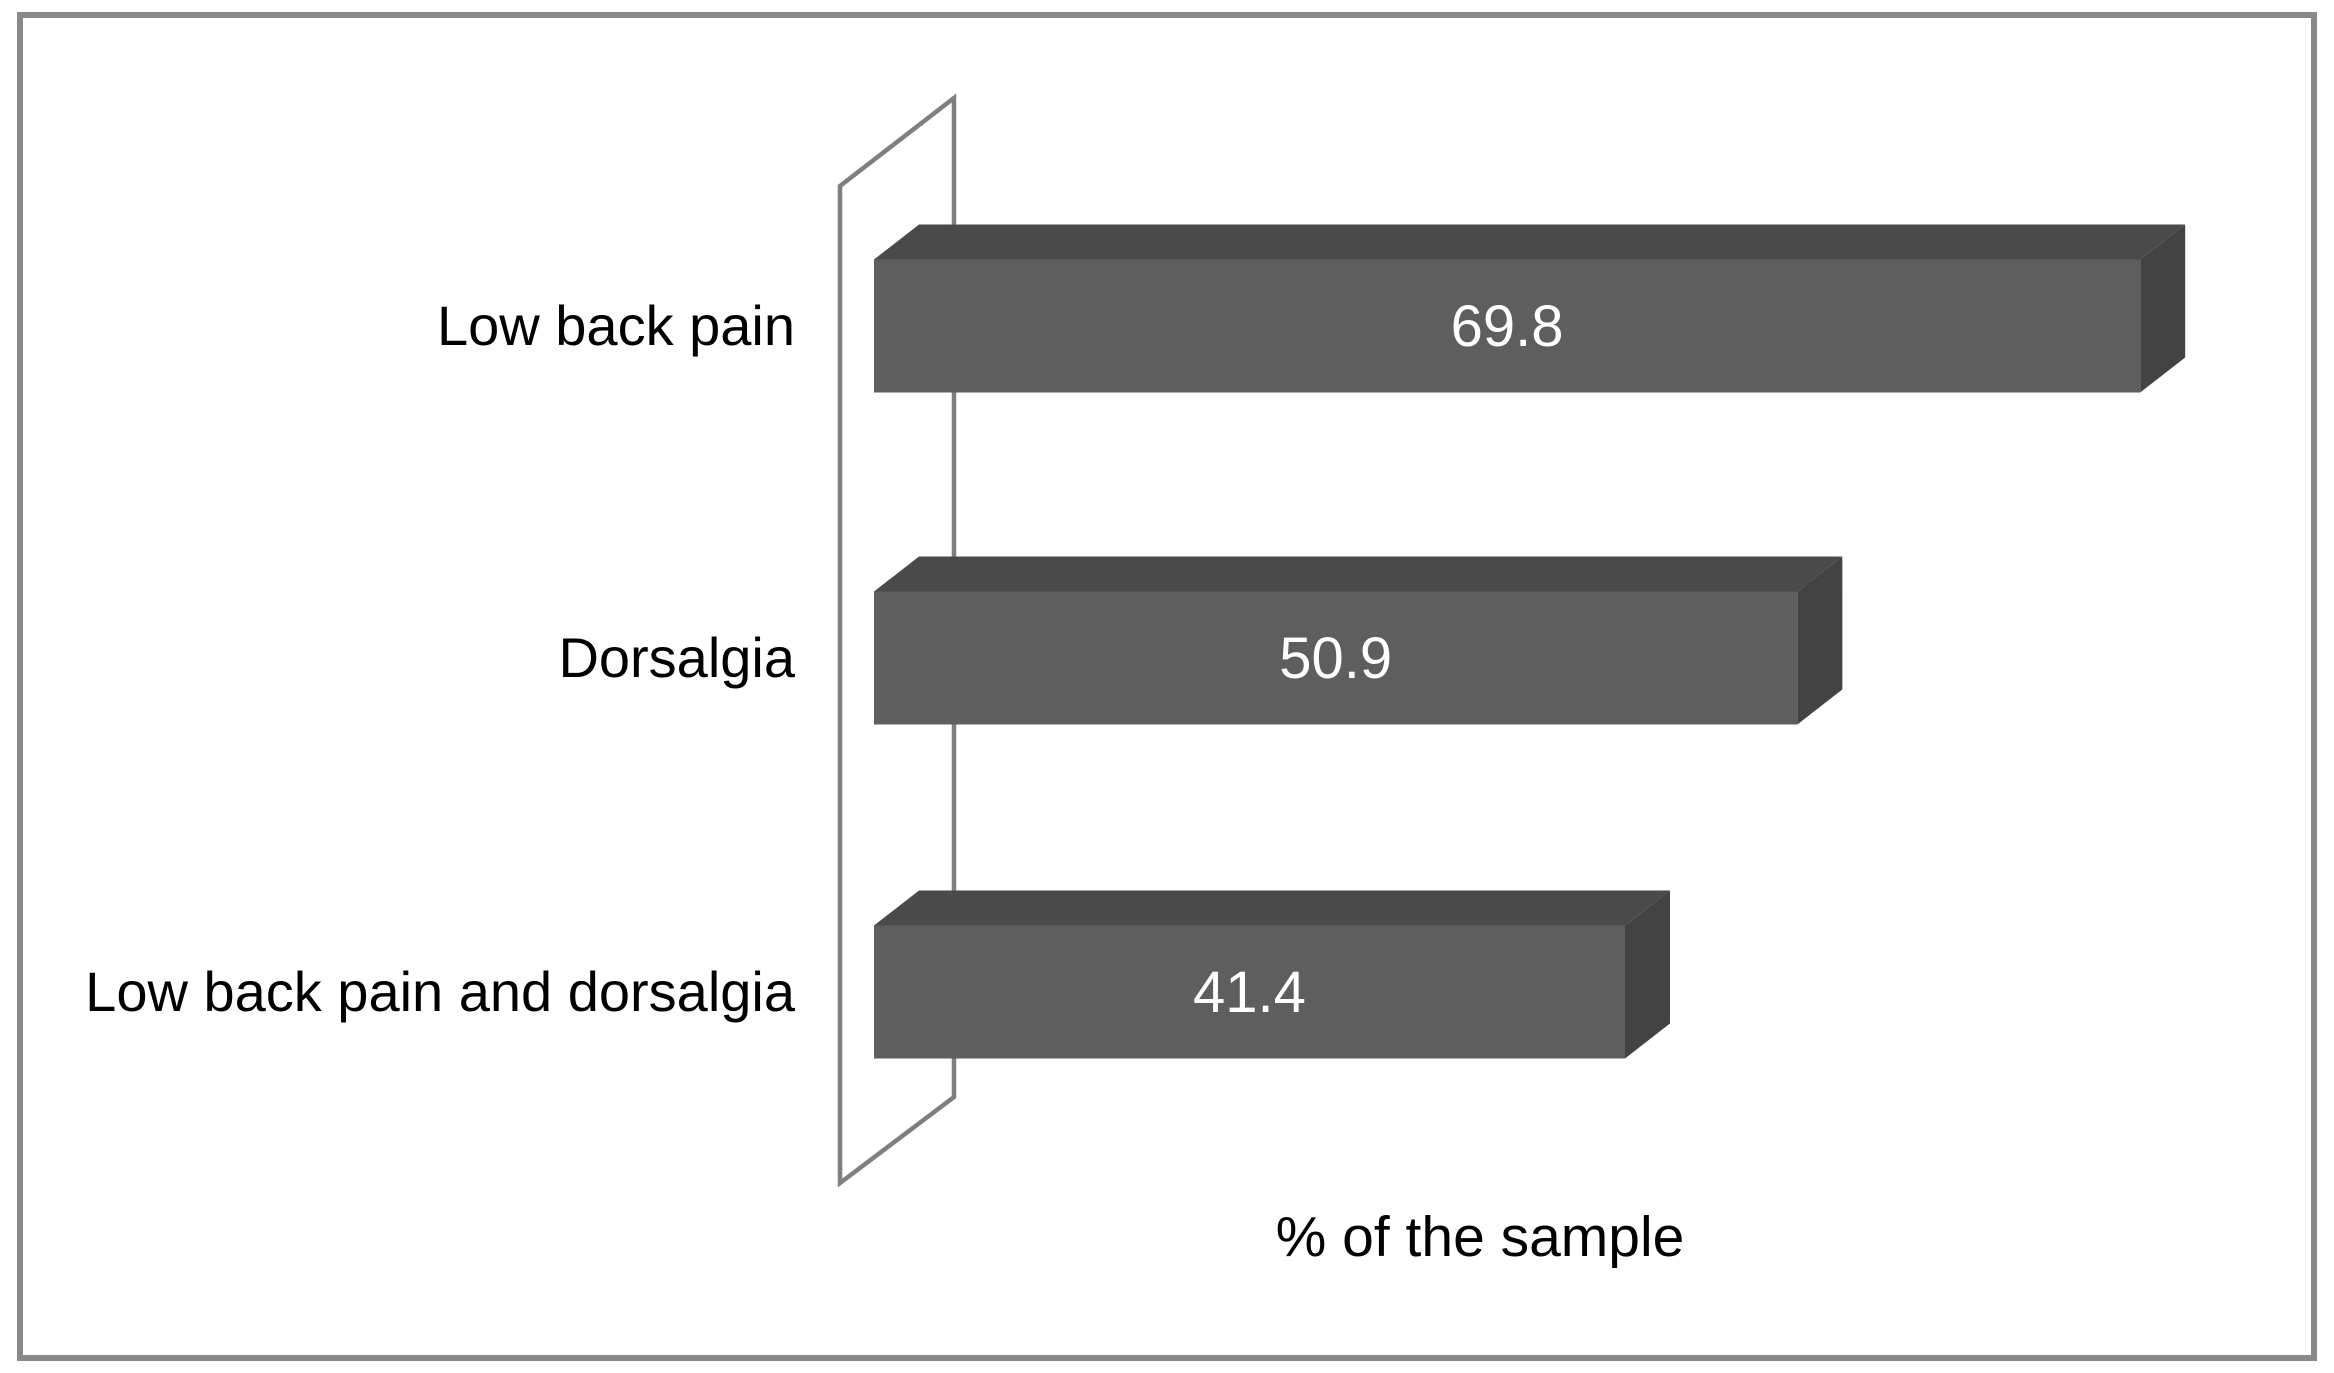 Image resolution: width=2334 pixels, height=1373 pixels. What do you see at coordinates (440, 991) in the screenshot?
I see `category-label: Low back pain and dorsalgia` at bounding box center [440, 991].